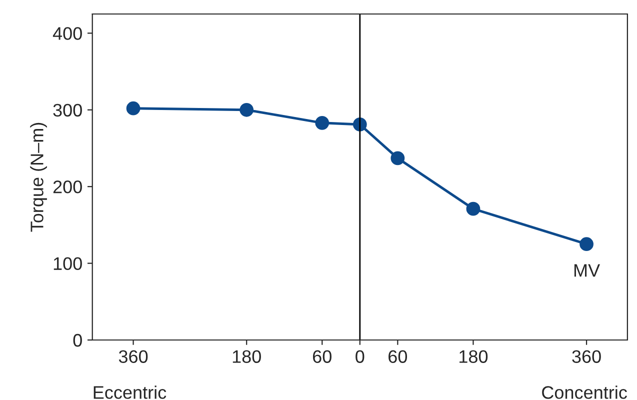 The height and width of the screenshot is (400, 637). Describe the element at coordinates (360, 356) in the screenshot. I see `x-tick-label: 0` at that location.